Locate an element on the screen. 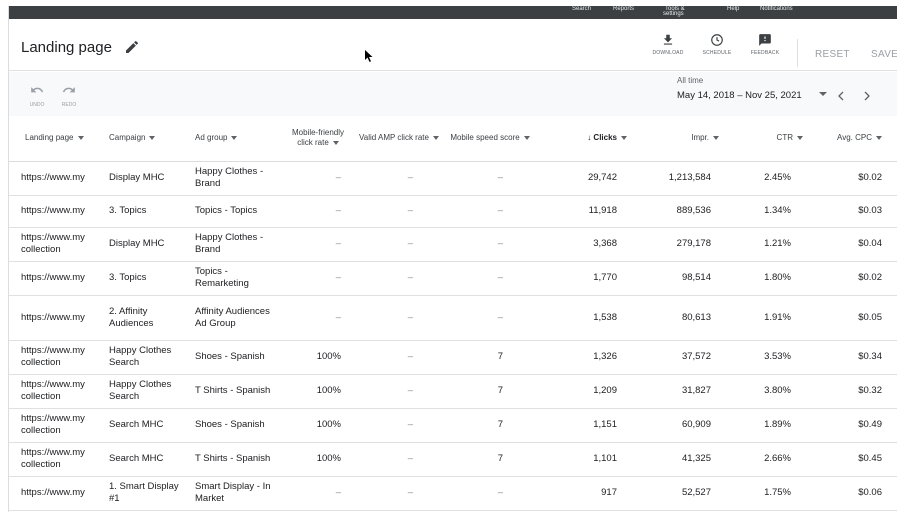 The height and width of the screenshot is (512, 897). cell-avg-cpc: $0.32 is located at coordinates (852, 391).